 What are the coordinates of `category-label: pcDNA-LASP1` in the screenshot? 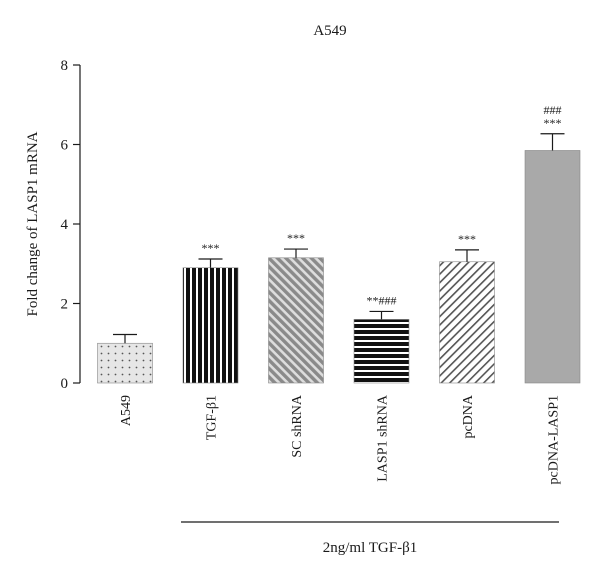 It's located at (554, 439).